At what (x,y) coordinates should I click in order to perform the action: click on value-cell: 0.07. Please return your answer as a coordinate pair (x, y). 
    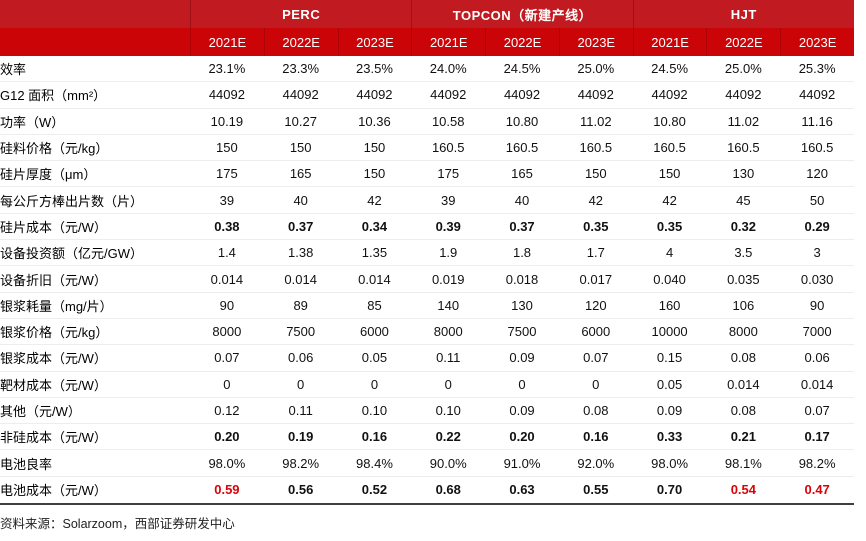
    Looking at the image, I should click on (227, 358).